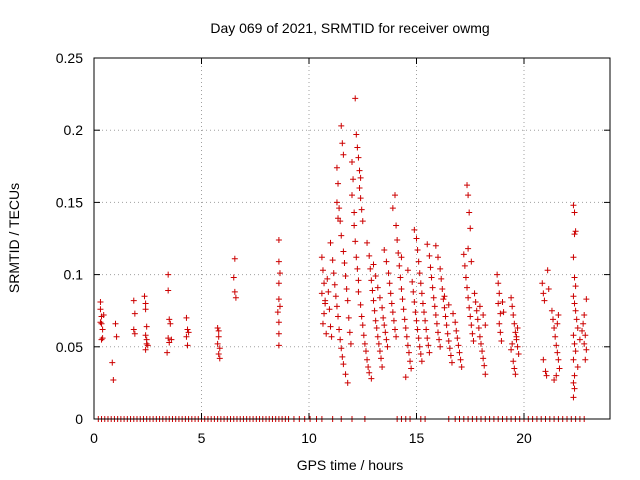  I want to click on x-axis-label: GPS time / hours, so click(350, 465).